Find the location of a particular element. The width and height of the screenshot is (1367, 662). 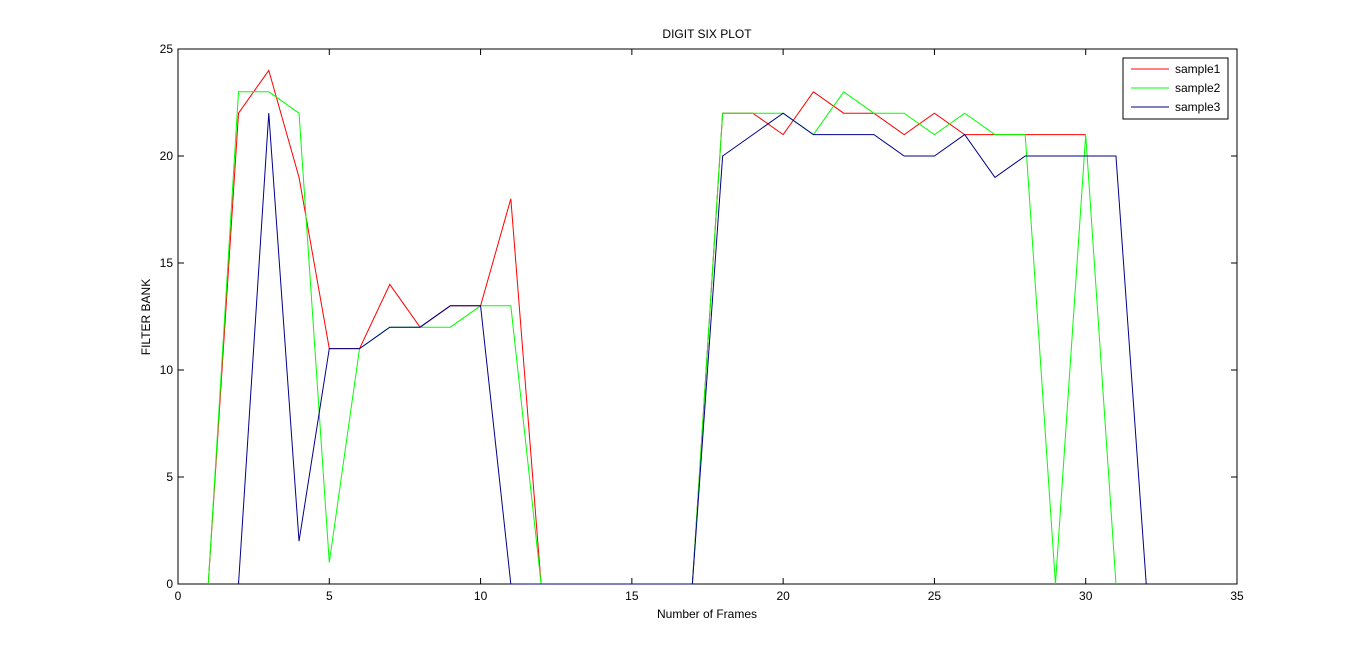

y-tick-label: 25 is located at coordinates (167, 49).